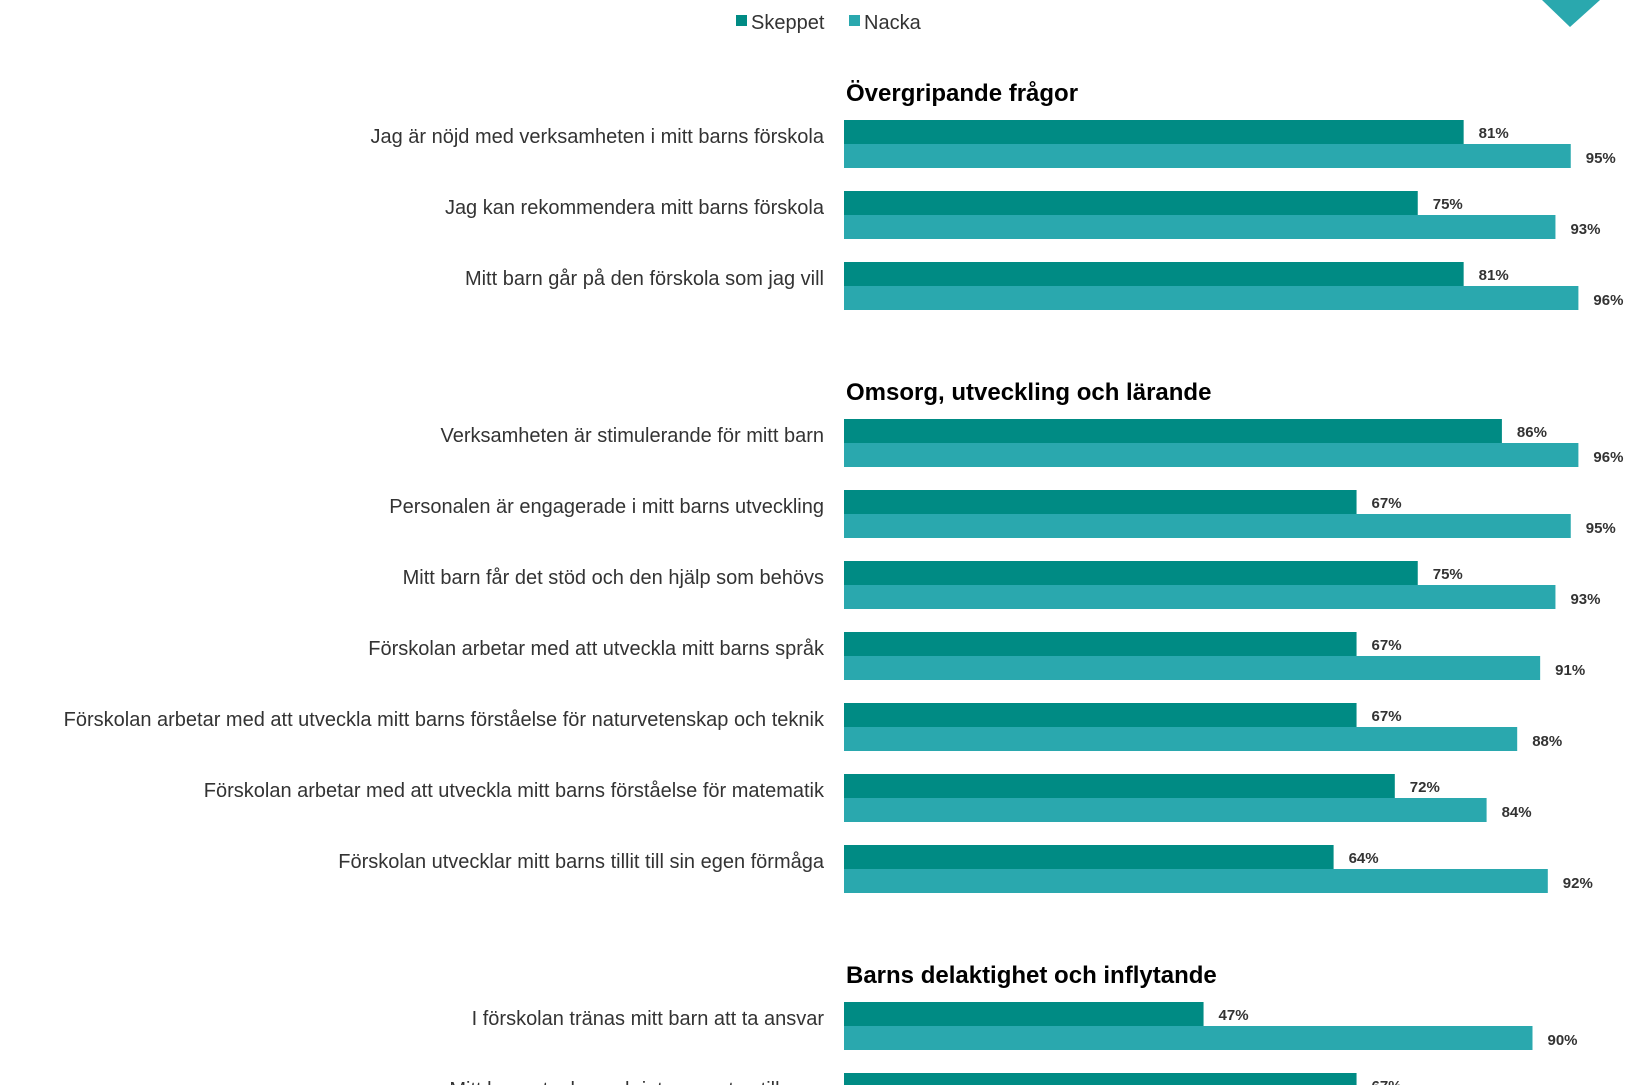 This screenshot has width=1633, height=1085. I want to click on legend: Skeppet Nacka, so click(829, 23).